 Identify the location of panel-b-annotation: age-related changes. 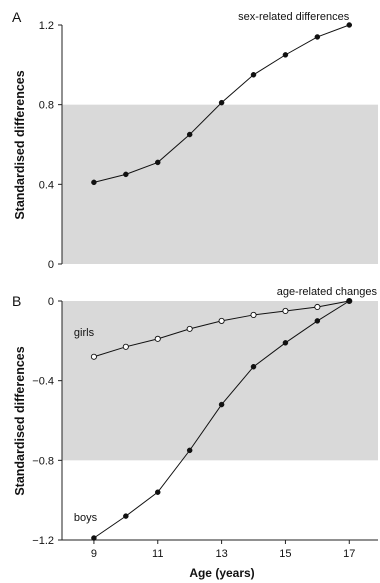
(327, 292).